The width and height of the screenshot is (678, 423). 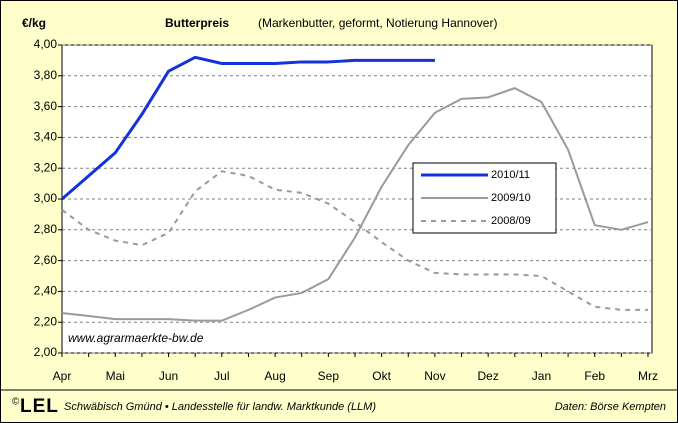 I want to click on x-tick-label: Jun, so click(x=168, y=376).